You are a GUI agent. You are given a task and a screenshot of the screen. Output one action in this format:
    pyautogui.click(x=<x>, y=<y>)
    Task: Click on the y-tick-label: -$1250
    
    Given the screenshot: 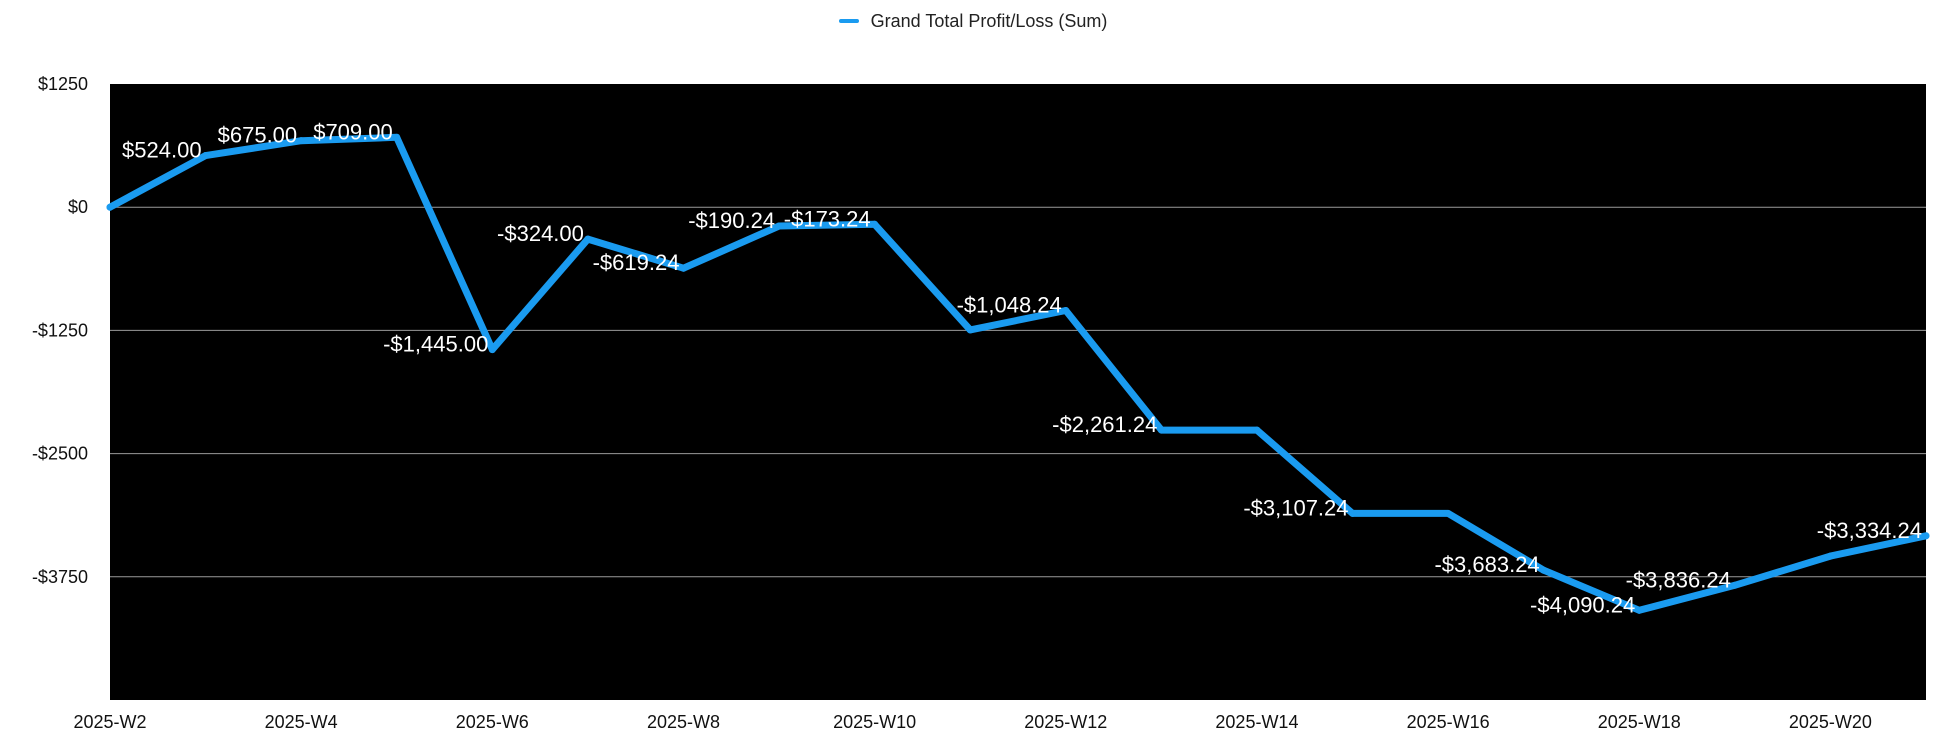 What is the action you would take?
    pyautogui.click(x=60, y=330)
    